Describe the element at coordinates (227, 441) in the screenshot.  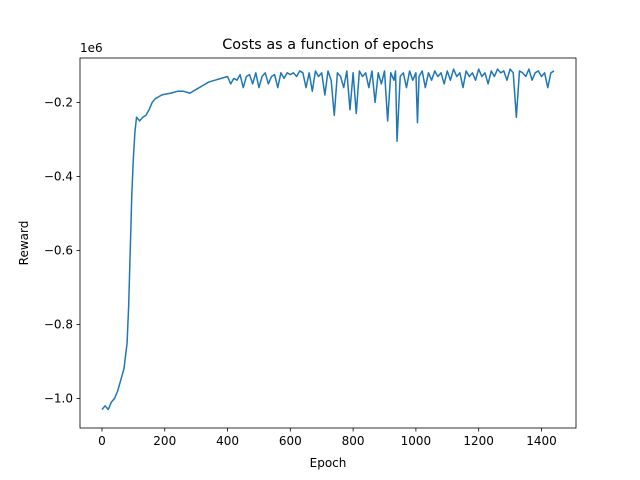
I see `x-tick-label: 400` at that location.